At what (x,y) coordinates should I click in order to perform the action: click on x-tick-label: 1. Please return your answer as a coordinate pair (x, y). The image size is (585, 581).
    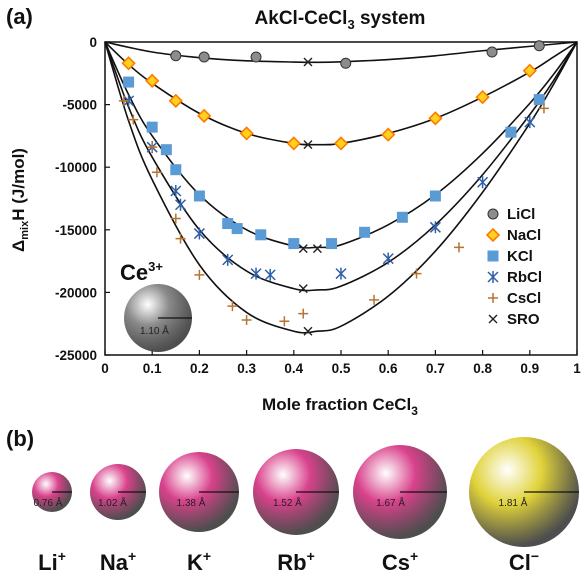
    Looking at the image, I should click on (577, 368).